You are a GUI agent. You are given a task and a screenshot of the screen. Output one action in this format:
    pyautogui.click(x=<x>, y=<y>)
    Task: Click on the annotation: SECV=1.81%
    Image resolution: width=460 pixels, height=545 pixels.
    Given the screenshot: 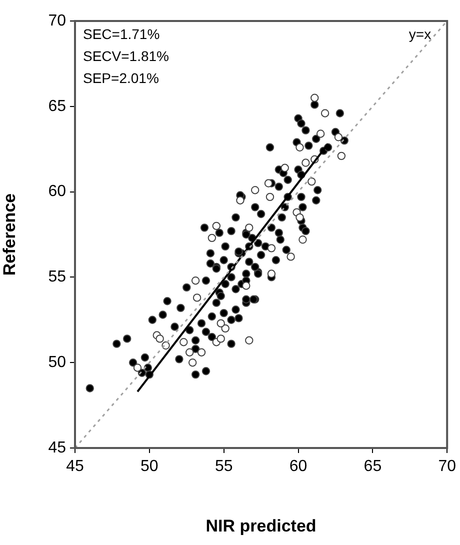 What is the action you would take?
    pyautogui.click(x=126, y=56)
    